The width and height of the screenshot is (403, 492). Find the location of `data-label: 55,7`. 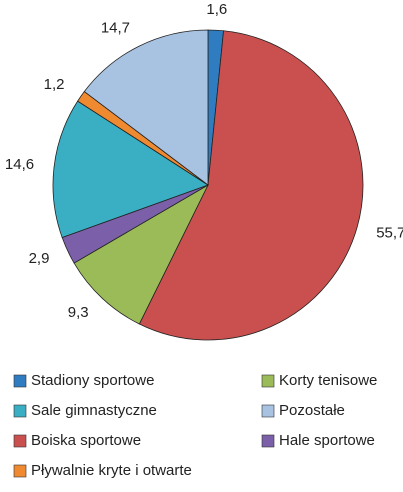

data-label: 55,7 is located at coordinates (389, 232).